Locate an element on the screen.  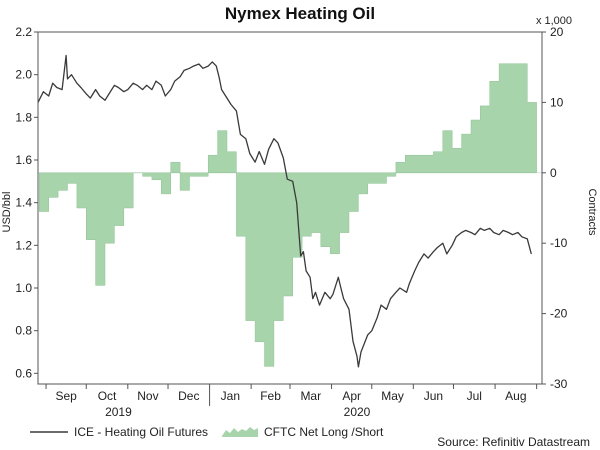
left-axis: 0.6 0.8 1.0 1.2 1.4 1.6 1.8 2.0 2.2 is located at coordinates (26, 202).